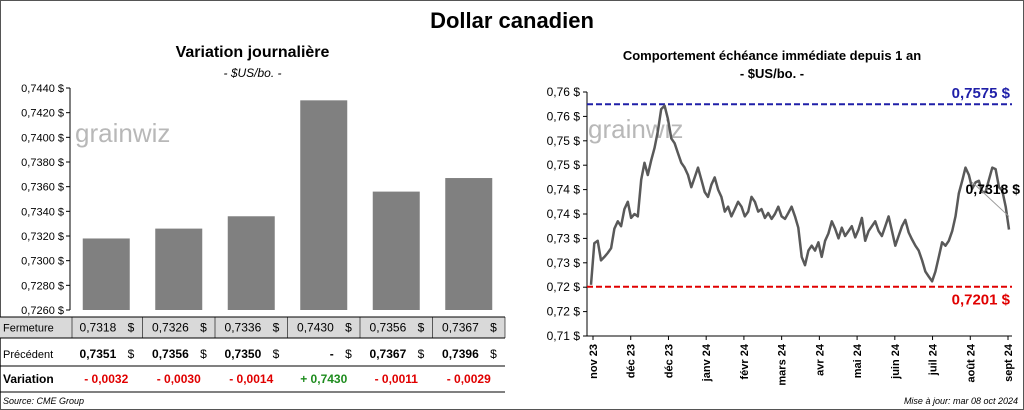 This screenshot has width=1024, height=410. What do you see at coordinates (772, 73) in the screenshot?
I see `right-chart-subtitle: - $US/bo. -` at bounding box center [772, 73].